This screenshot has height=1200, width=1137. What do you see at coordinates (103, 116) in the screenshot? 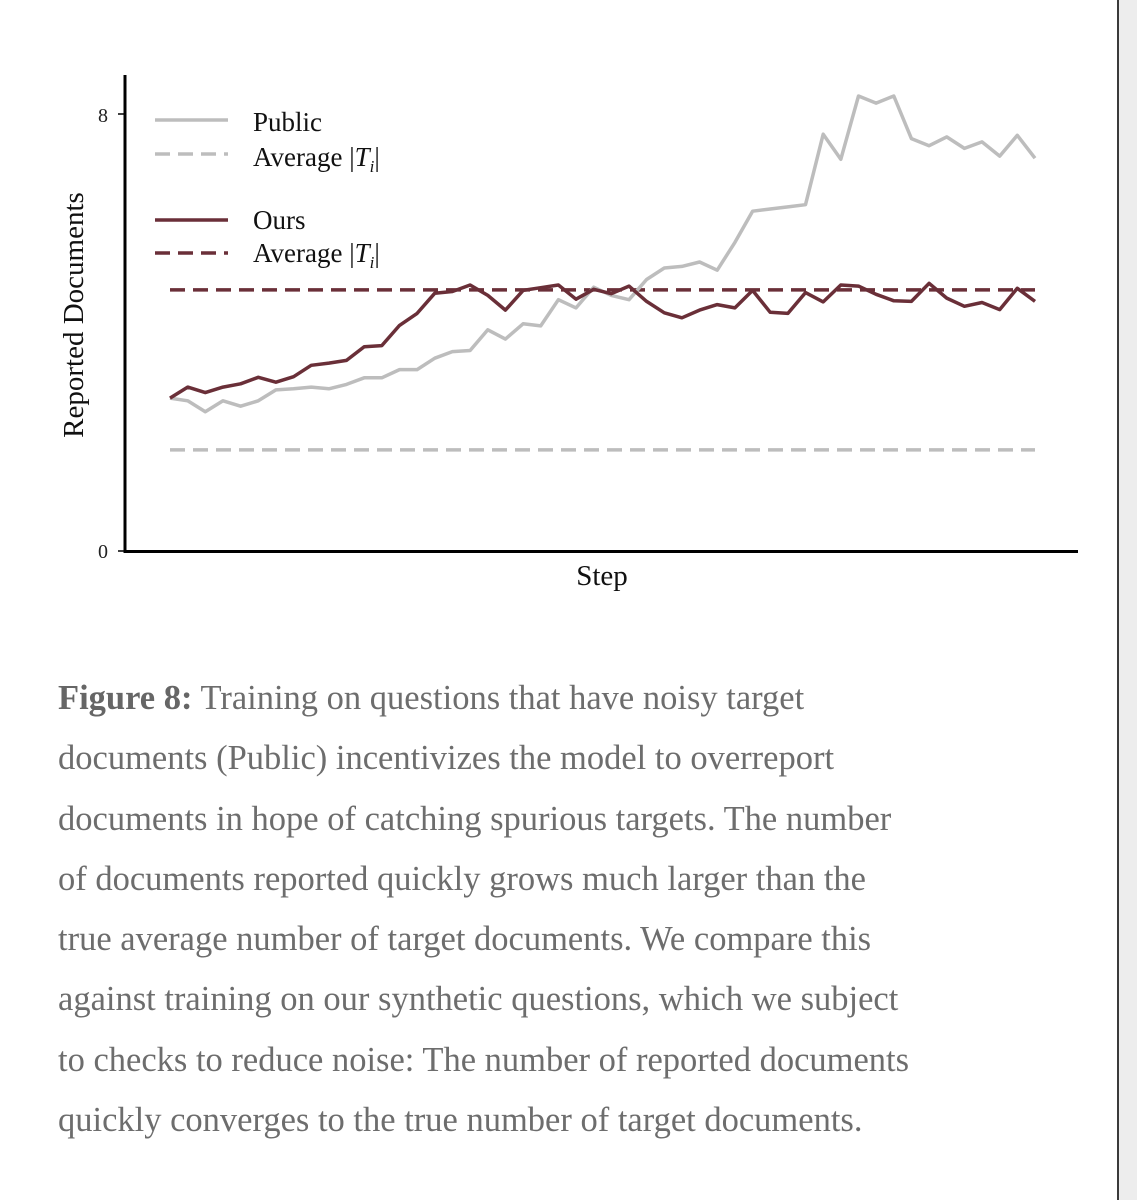
I see `y-tick-label-top: 8` at bounding box center [103, 116].